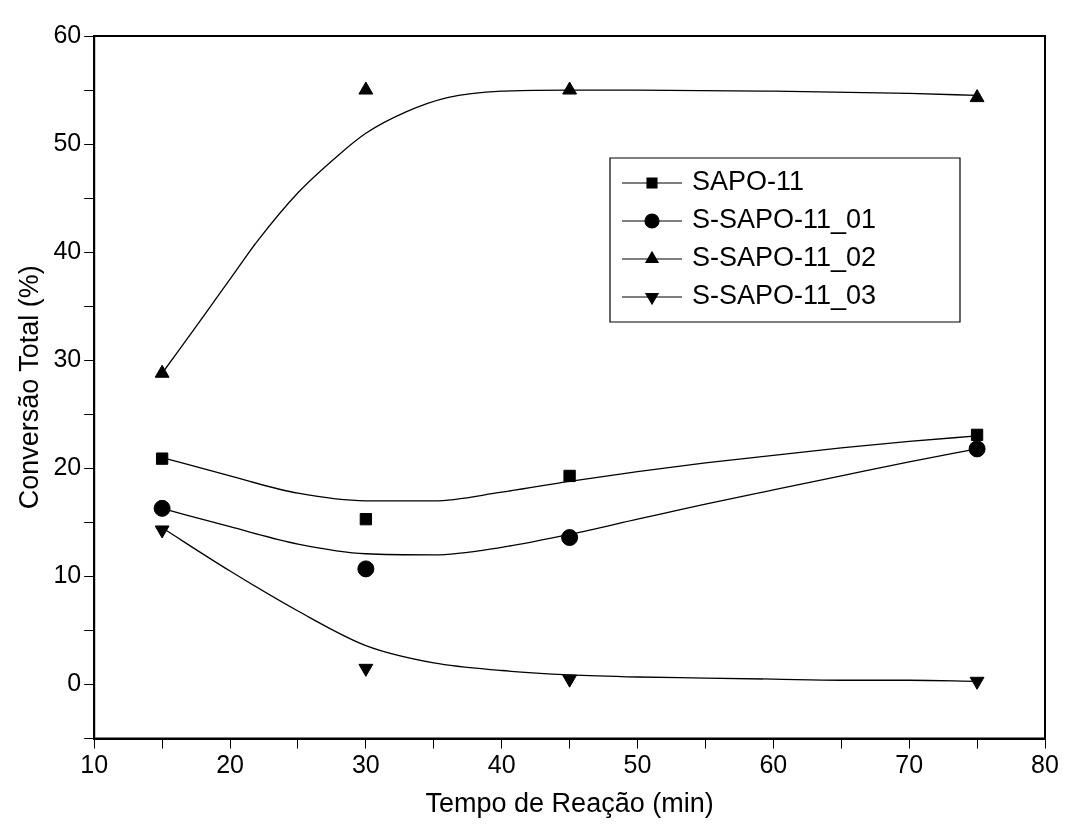  I want to click on x-axis-title: Tempo de Reação (min), so click(569, 803).